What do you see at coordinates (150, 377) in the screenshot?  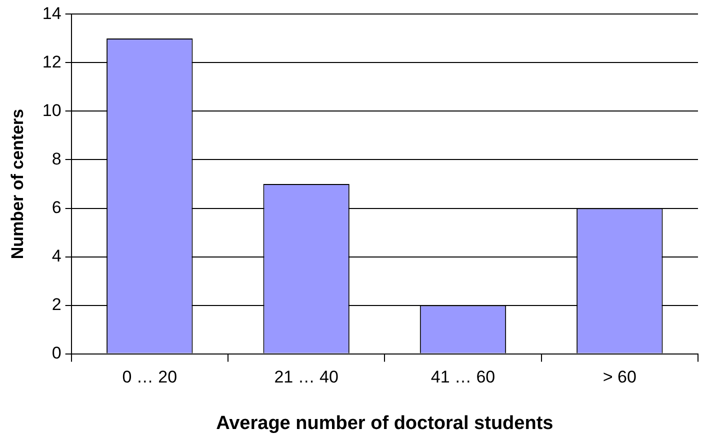 I see `x-tick-label: 0 … 20` at bounding box center [150, 377].